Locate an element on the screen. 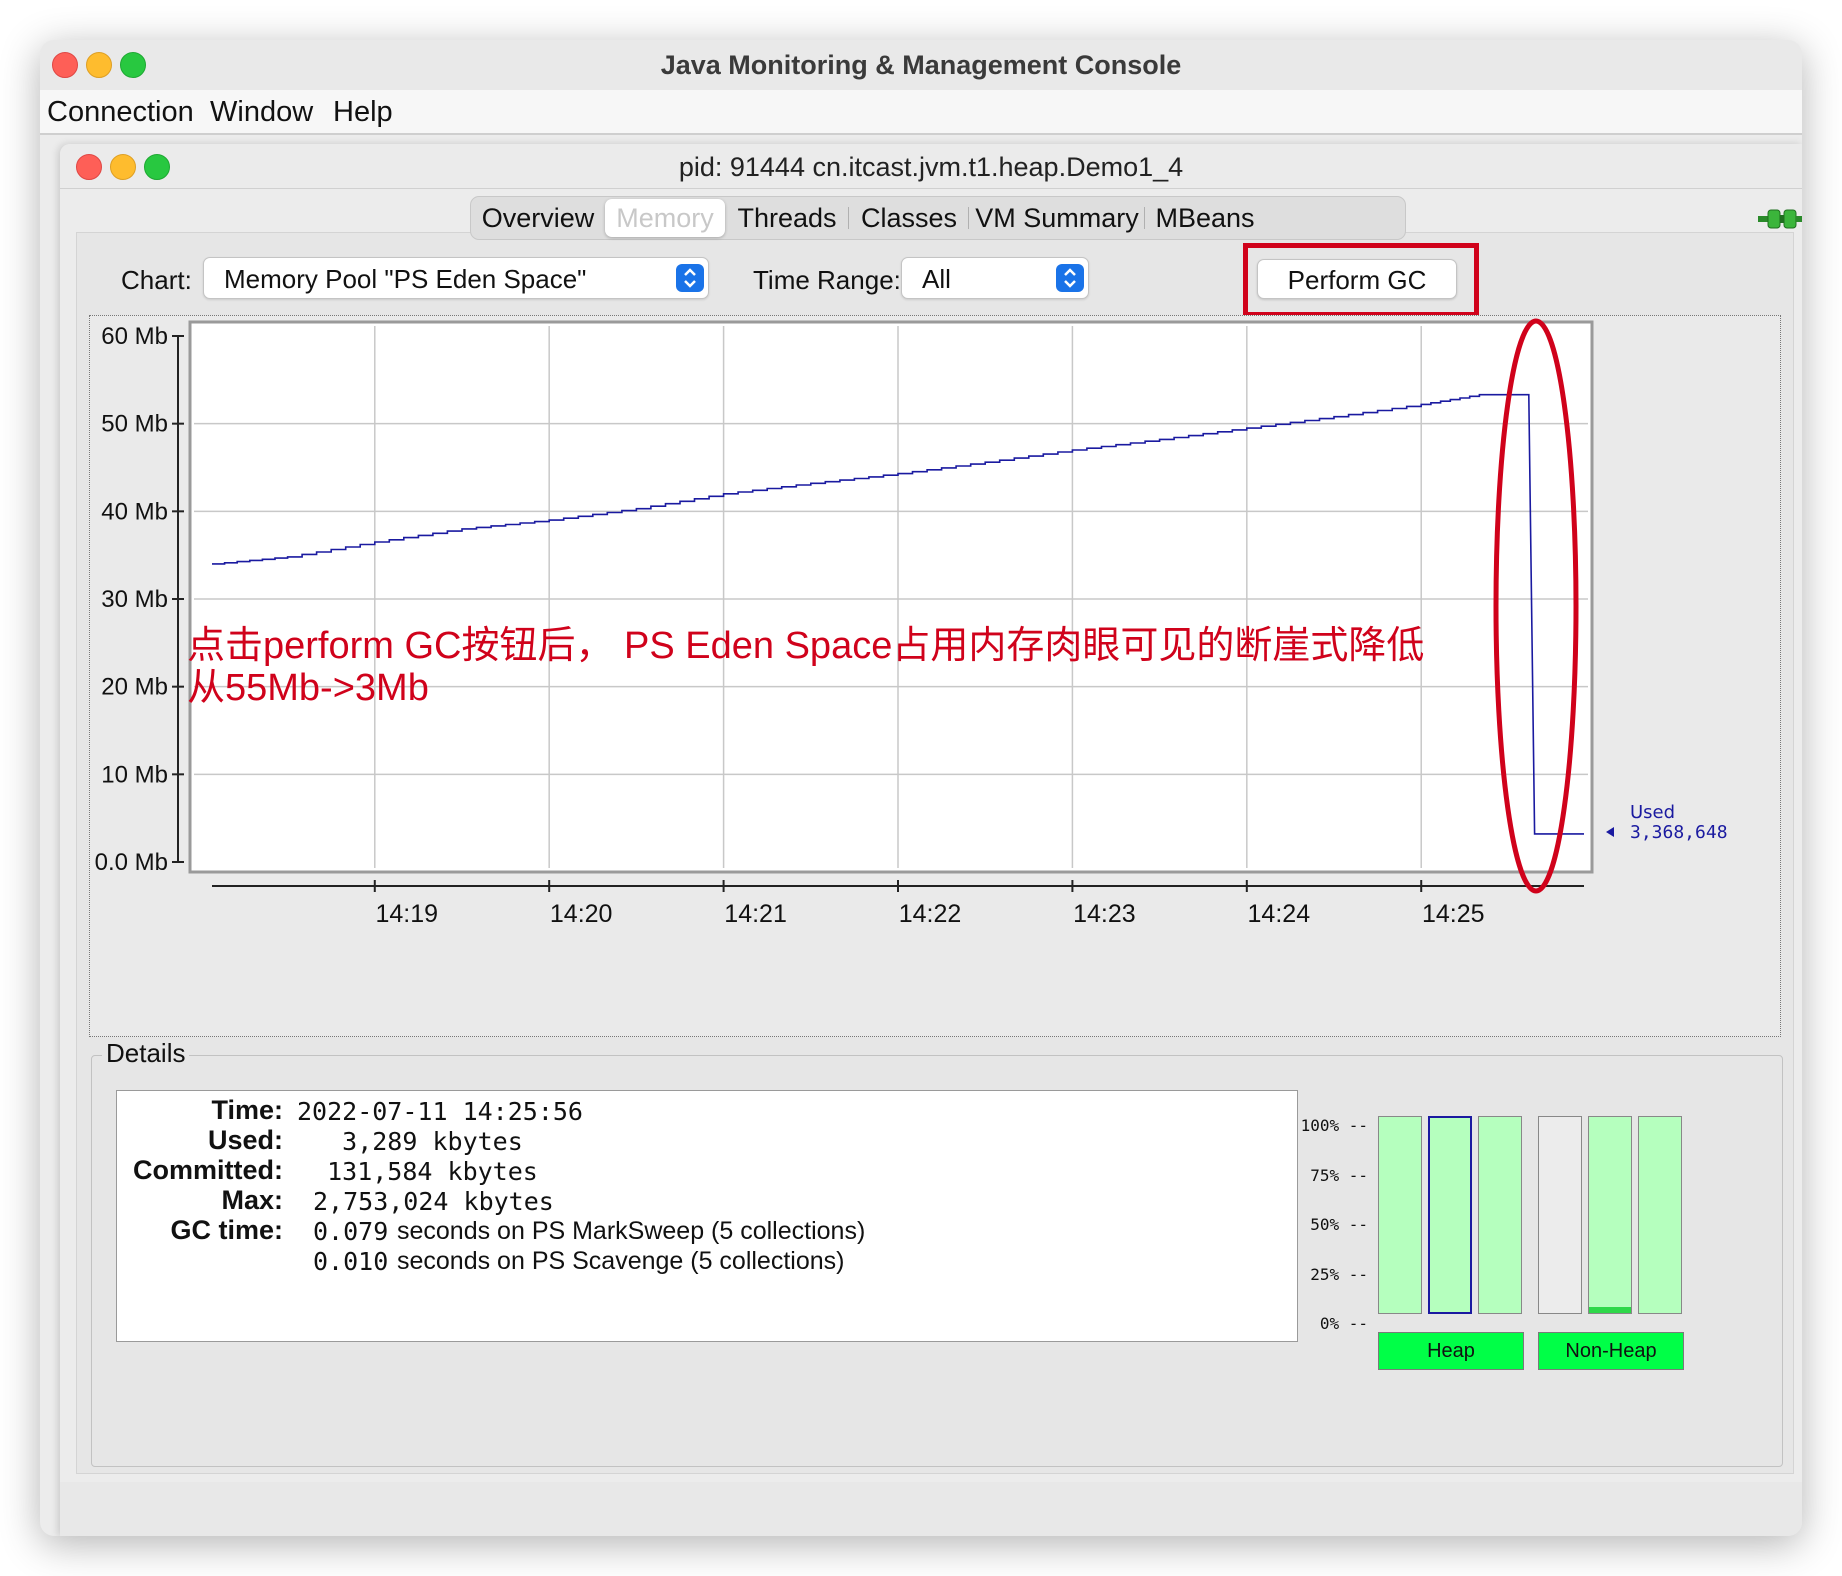  max-label: Max: is located at coordinates (252, 1200).